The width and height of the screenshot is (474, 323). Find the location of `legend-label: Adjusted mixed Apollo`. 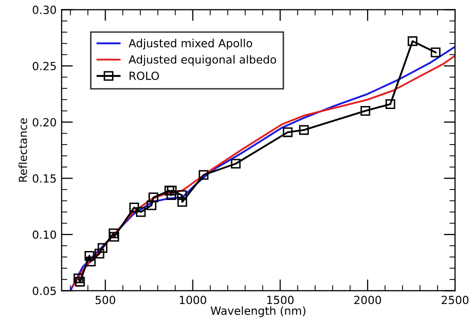

legend-label: Adjusted mixed Apollo is located at coordinates (190, 44).